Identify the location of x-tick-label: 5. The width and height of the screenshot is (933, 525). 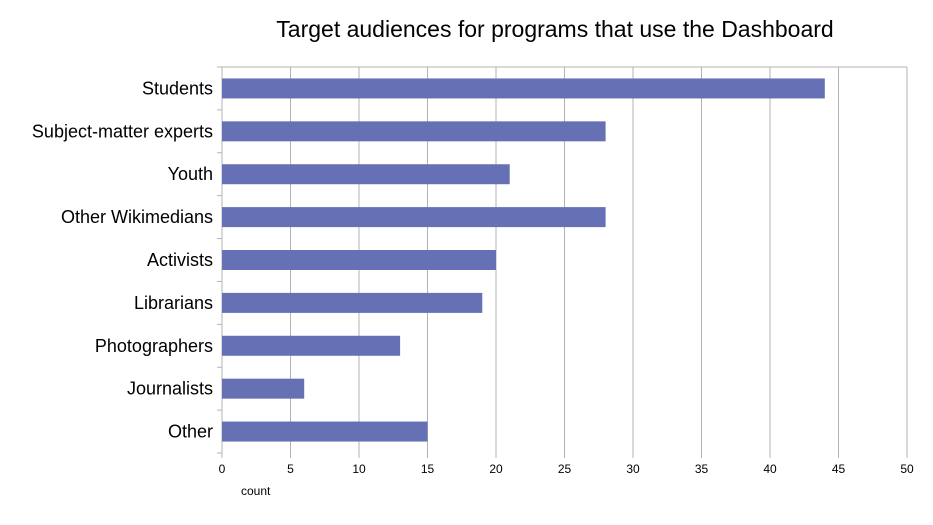
(290, 469).